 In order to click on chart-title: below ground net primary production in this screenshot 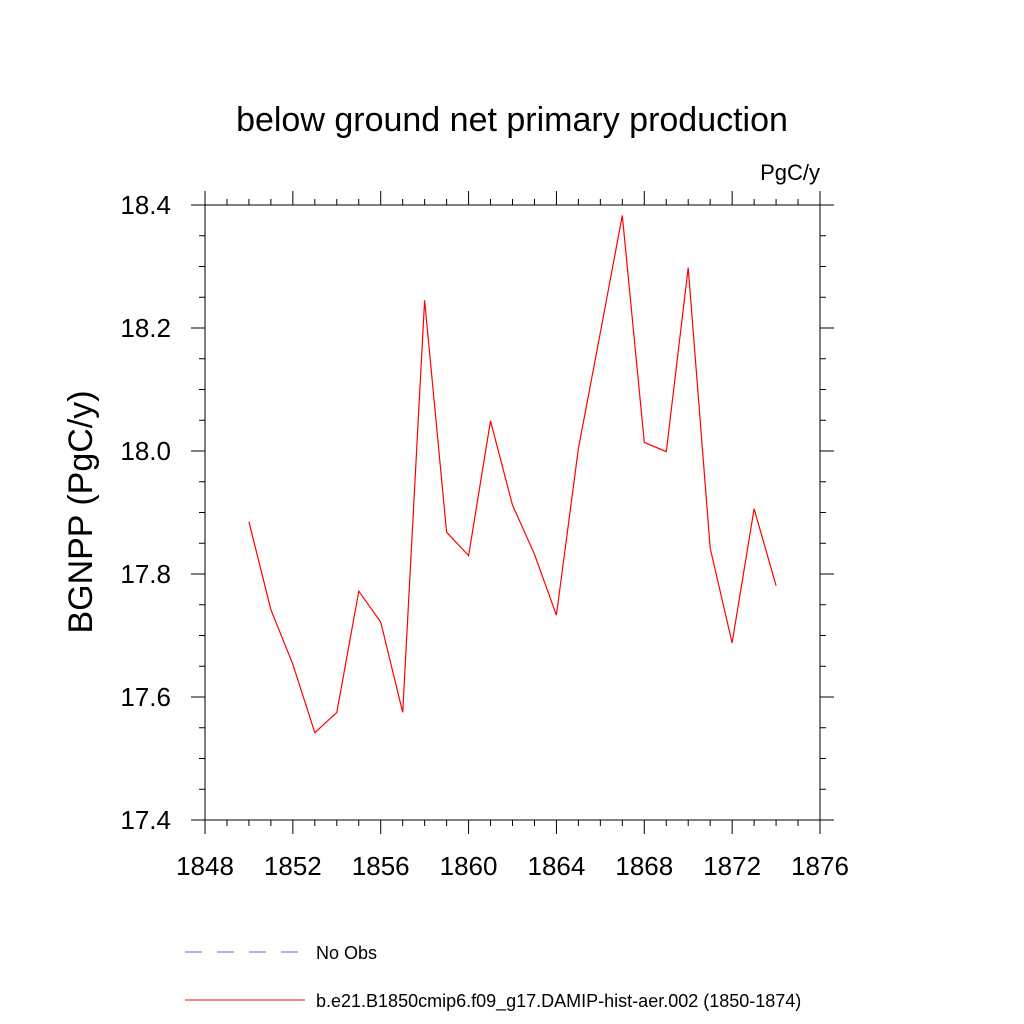, I will do `click(512, 120)`.